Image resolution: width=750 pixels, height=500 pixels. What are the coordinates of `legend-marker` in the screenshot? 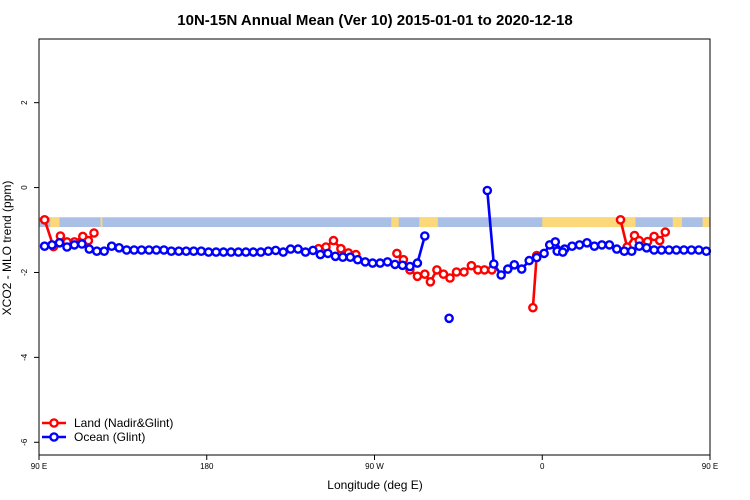 It's located at (54, 437).